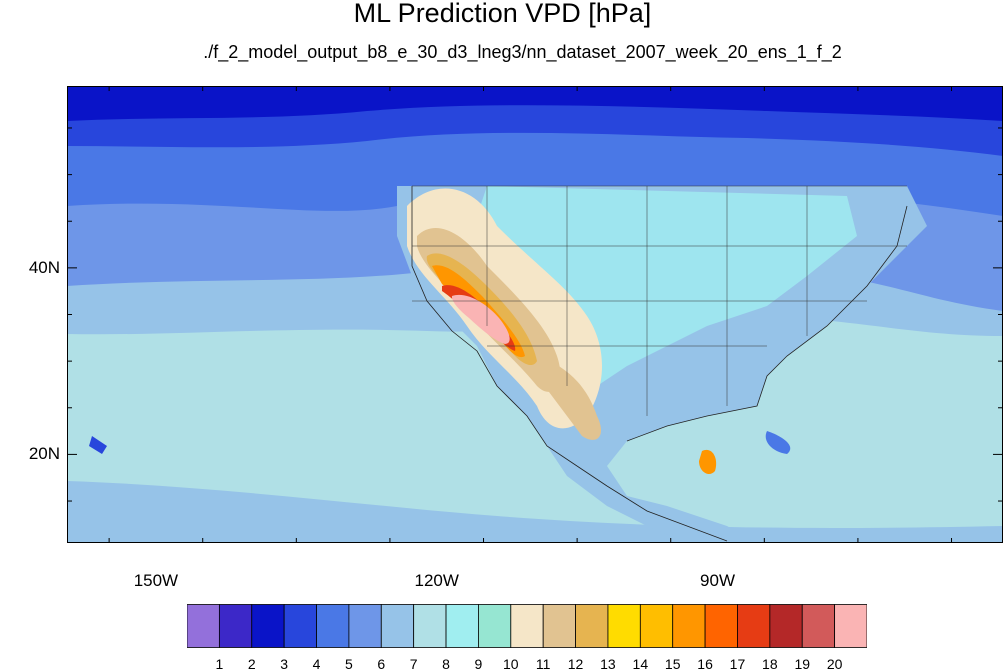 This screenshot has width=1005, height=672. I want to click on colorbar-label: 8, so click(446, 664).